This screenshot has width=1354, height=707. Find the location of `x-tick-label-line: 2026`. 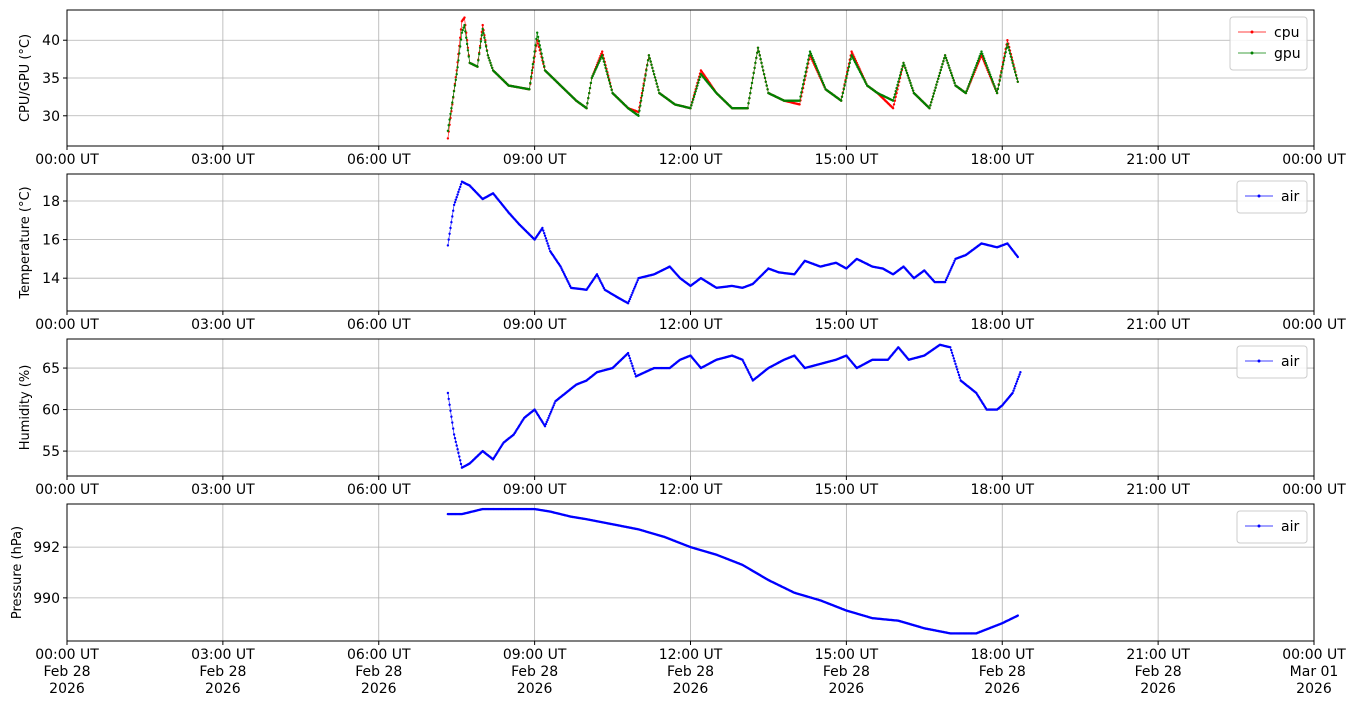

x-tick-label-line: 2026 is located at coordinates (691, 689).